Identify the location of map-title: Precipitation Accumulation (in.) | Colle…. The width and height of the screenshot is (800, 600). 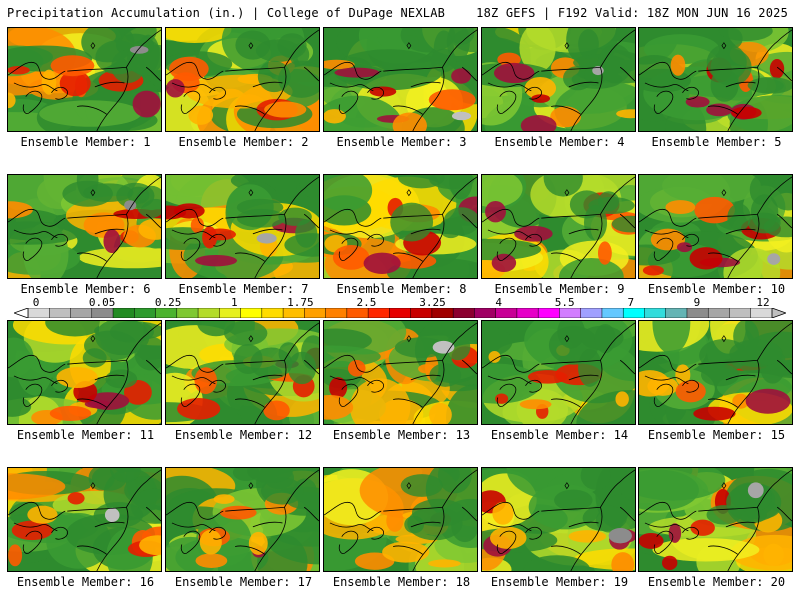
(226, 13).